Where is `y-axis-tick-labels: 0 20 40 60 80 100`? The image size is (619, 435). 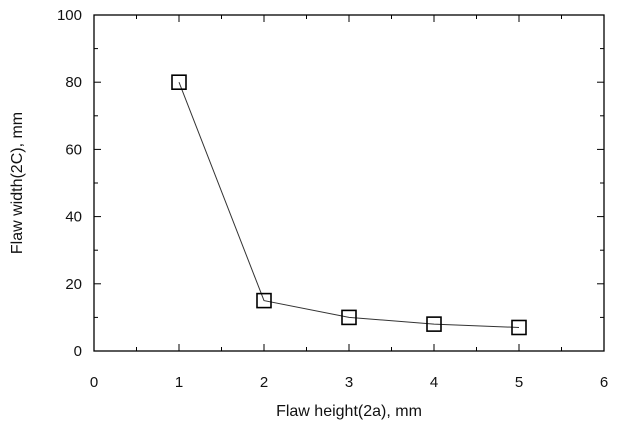
y-axis-tick-labels: 0 20 40 60 80 100 is located at coordinates (69, 183).